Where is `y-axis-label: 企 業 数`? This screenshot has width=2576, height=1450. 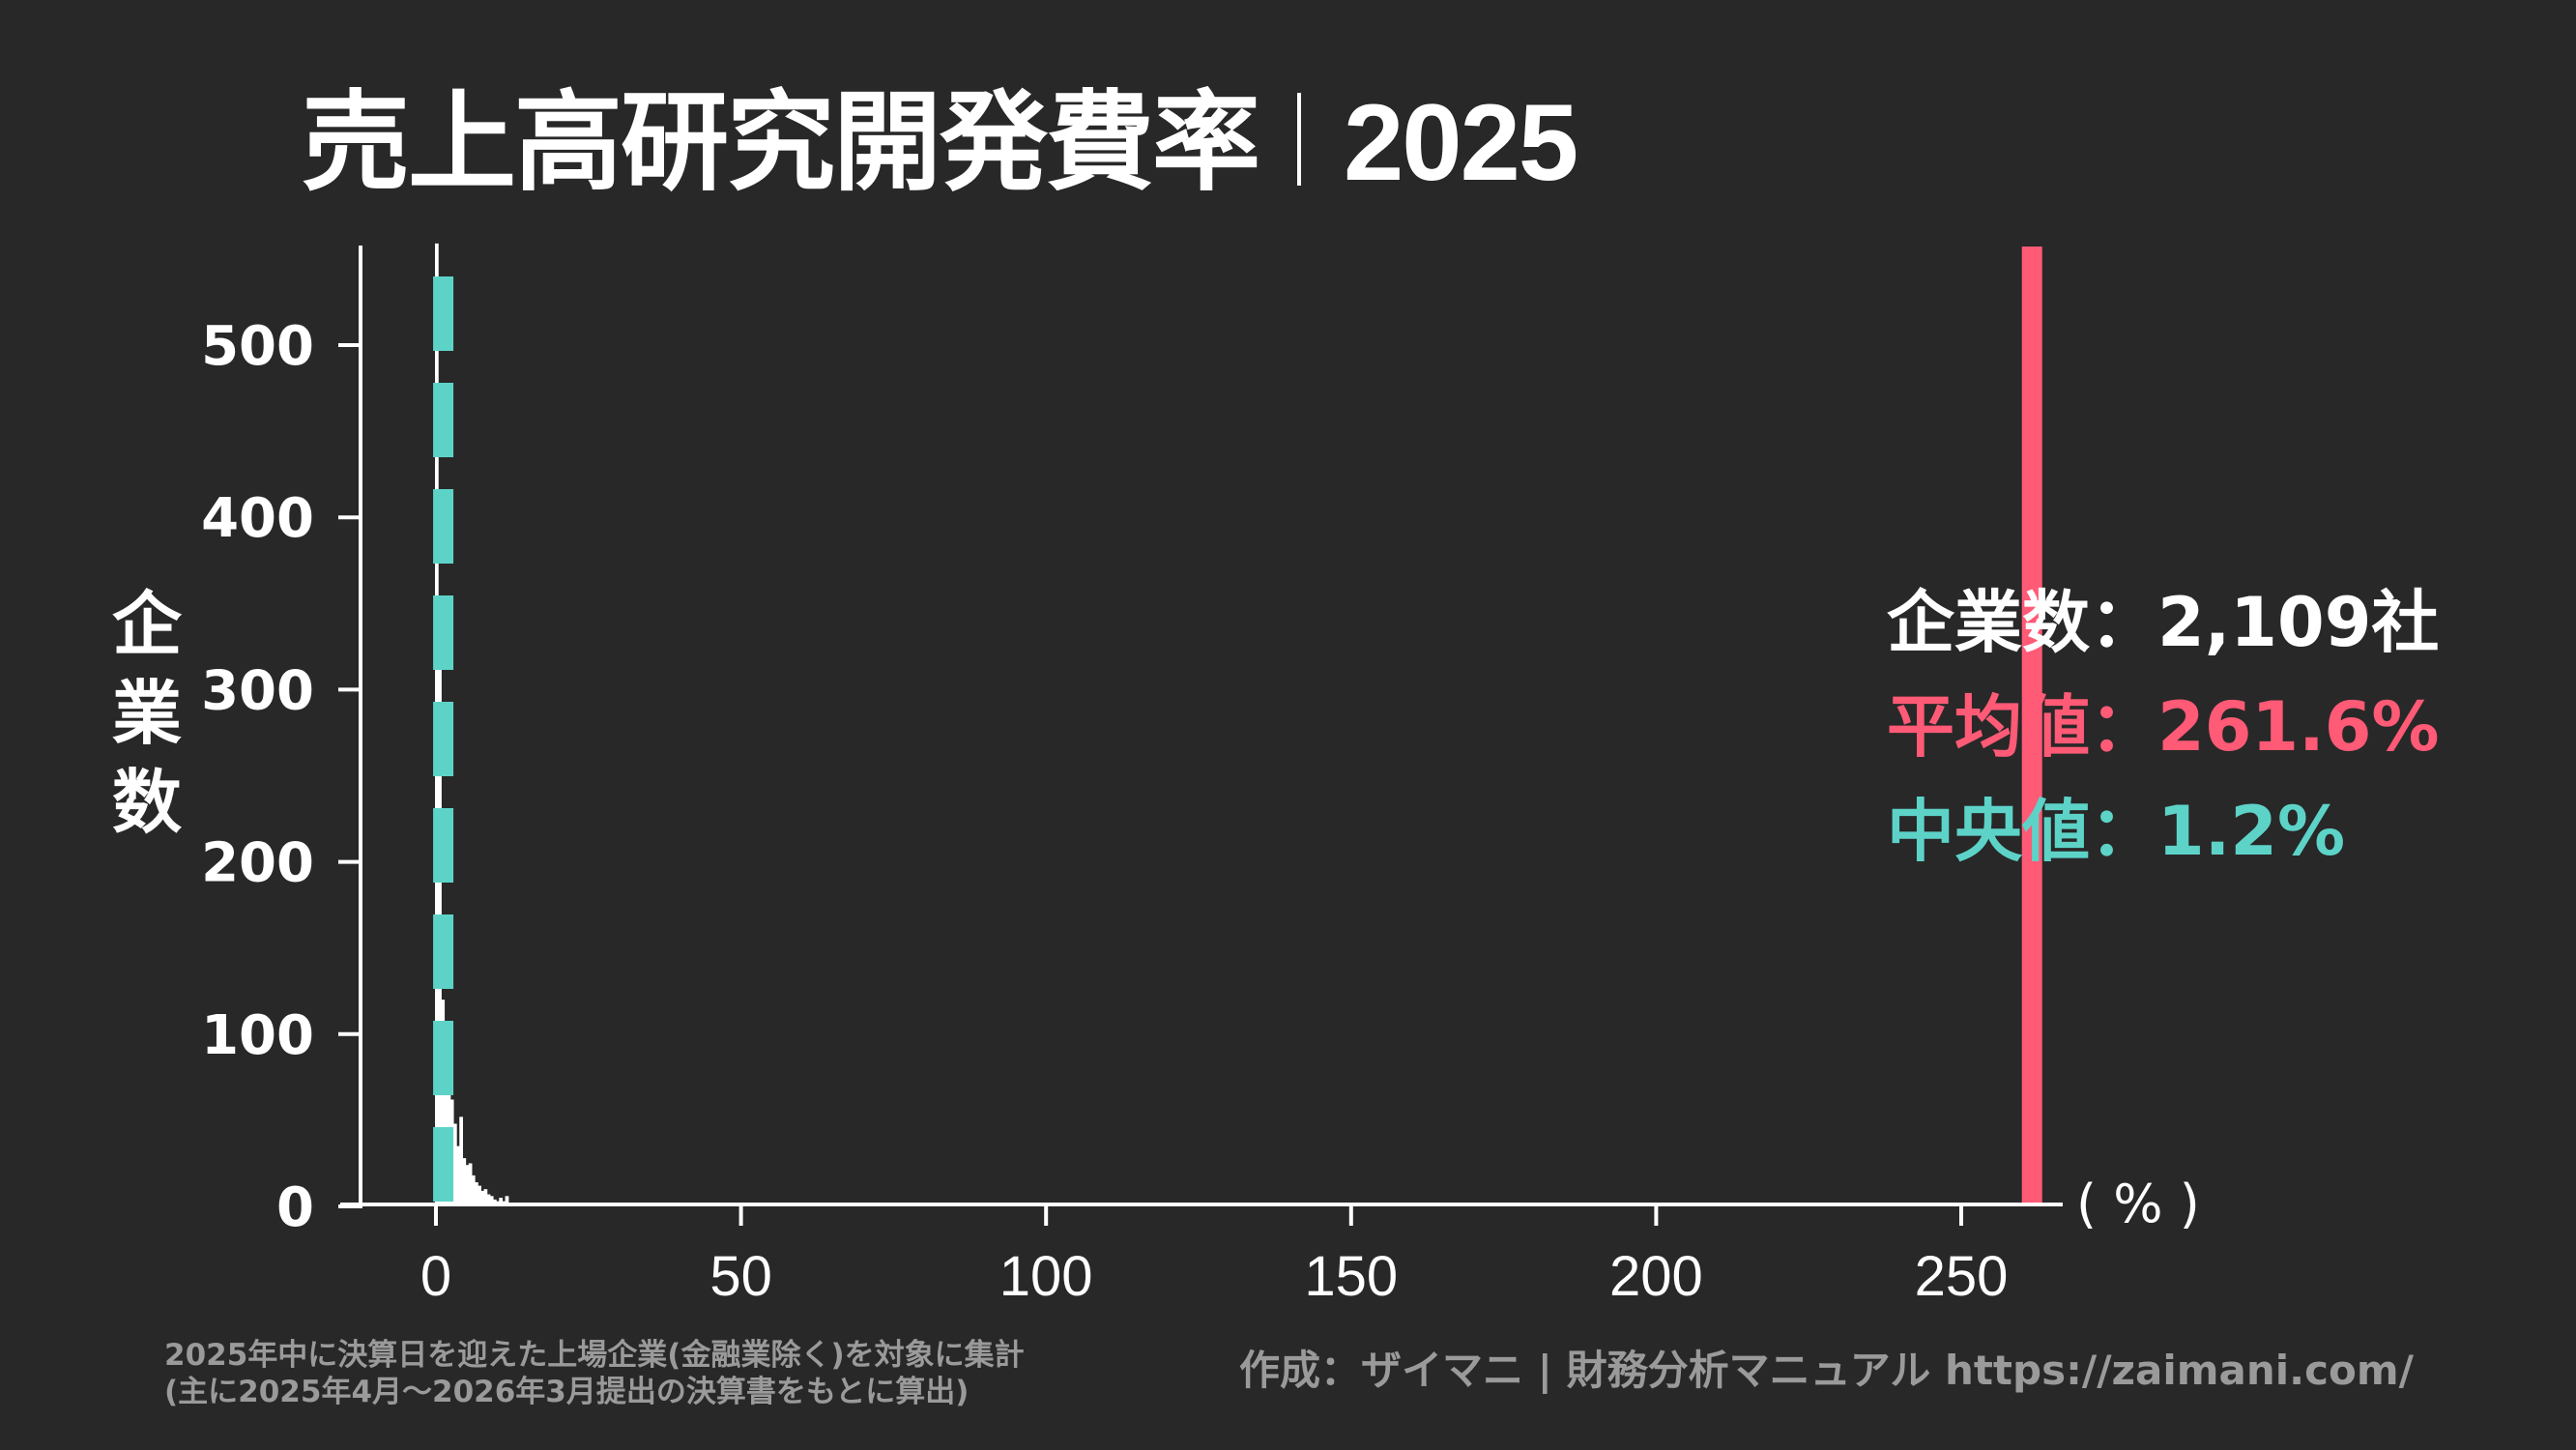 y-axis-label: 企 業 数 is located at coordinates (147, 713).